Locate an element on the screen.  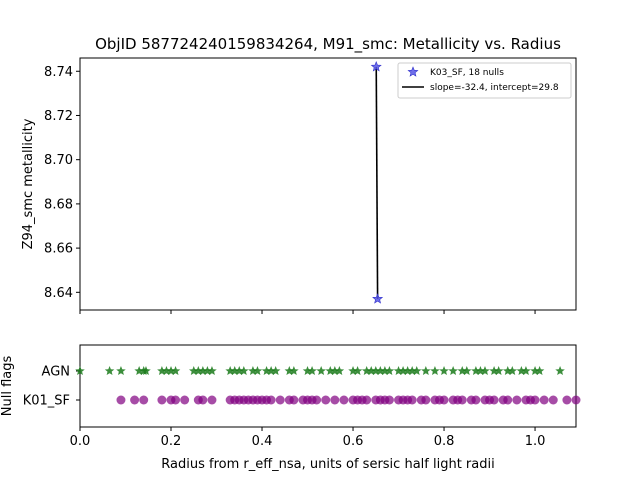
top-y-axis-label: Z94_smc metallicity is located at coordinates (28, 183).